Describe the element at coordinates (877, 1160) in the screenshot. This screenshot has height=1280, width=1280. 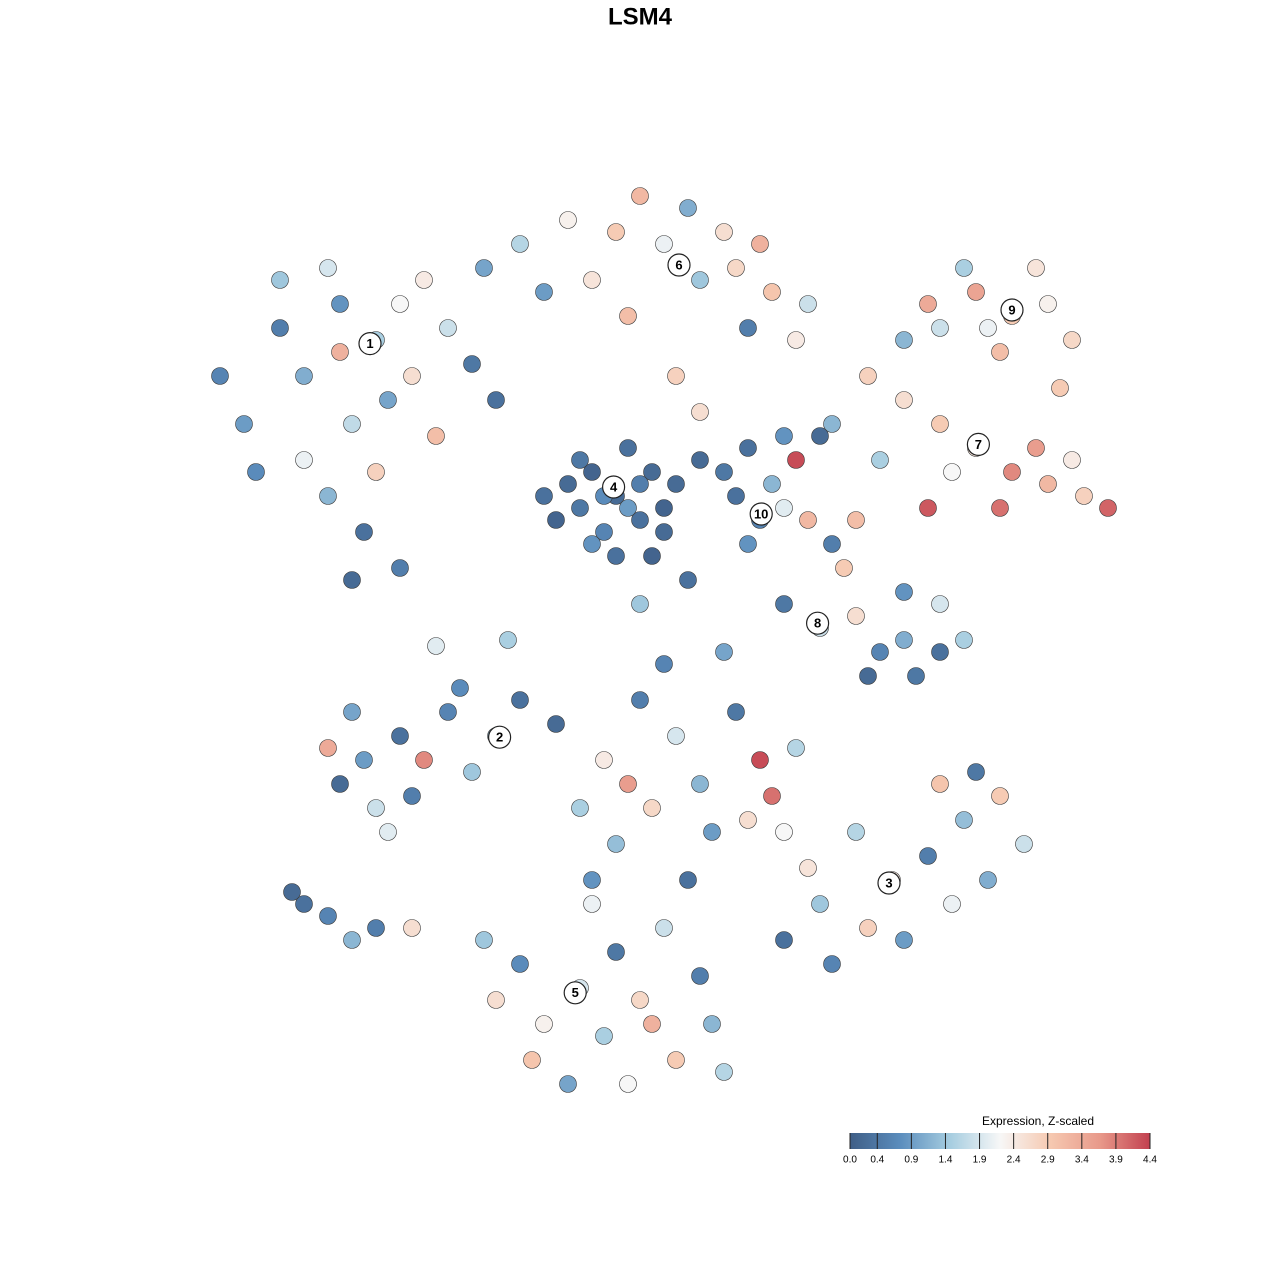
I see `colorbar-tick-label: 0.4` at that location.